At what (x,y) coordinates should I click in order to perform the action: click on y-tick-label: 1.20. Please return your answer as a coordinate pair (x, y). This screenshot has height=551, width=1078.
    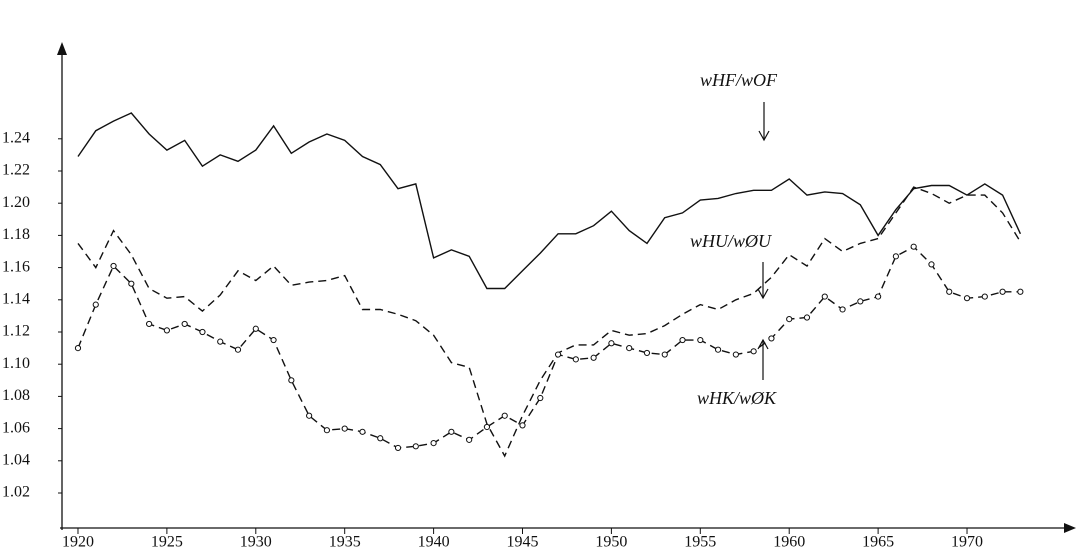
    Looking at the image, I should click on (16, 202).